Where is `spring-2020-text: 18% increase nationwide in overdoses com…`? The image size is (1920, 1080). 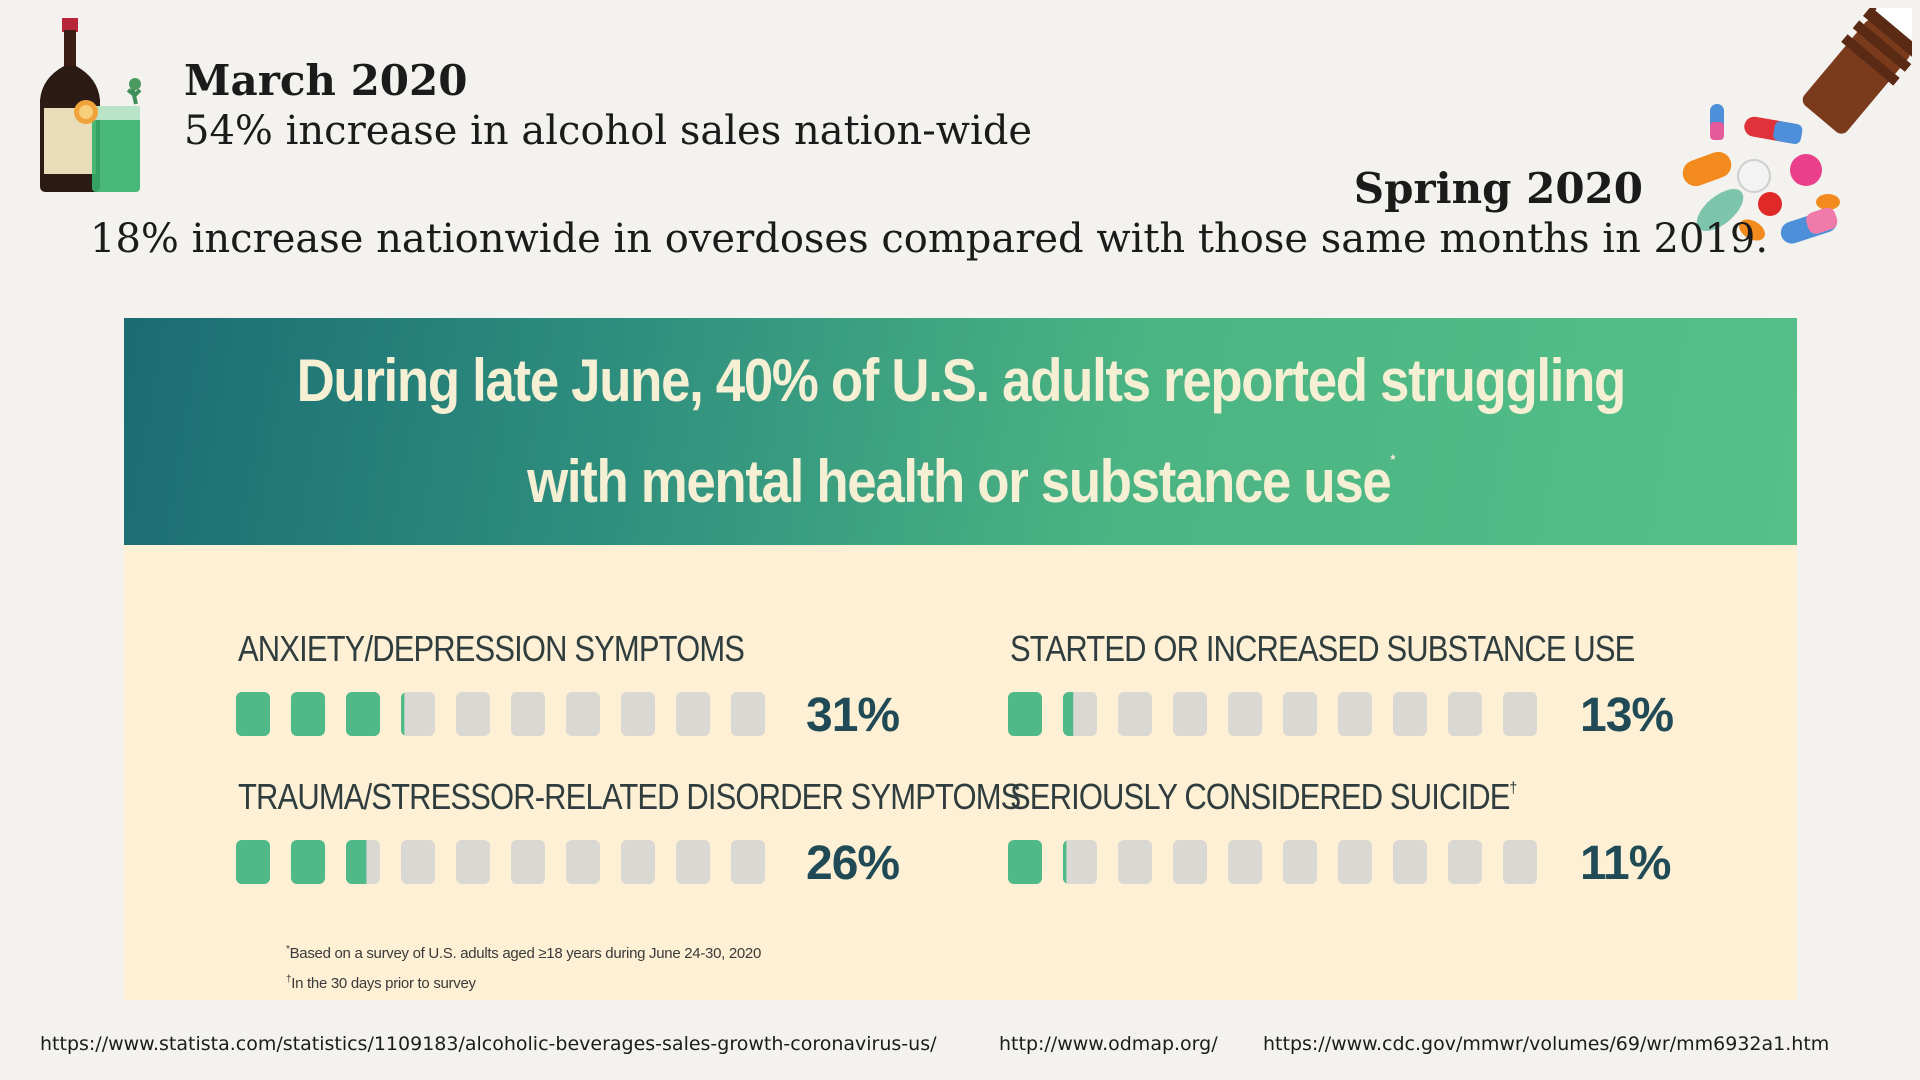 spring-2020-text: 18% increase nationwide in overdoses com… is located at coordinates (929, 239).